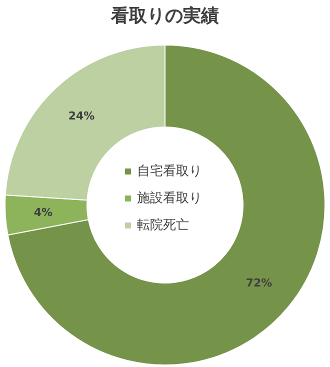 This screenshot has height=367, width=330. What do you see at coordinates (163, 225) in the screenshot?
I see `legend-label: 転院死亡` at bounding box center [163, 225].